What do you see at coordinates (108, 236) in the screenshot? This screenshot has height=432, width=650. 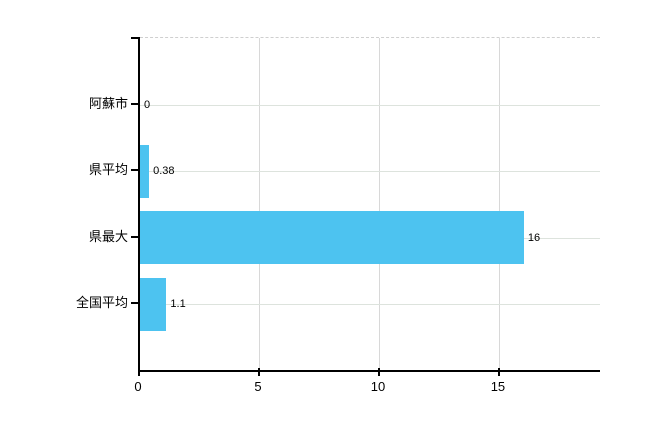 I see `category-label: 県最大` at bounding box center [108, 236].